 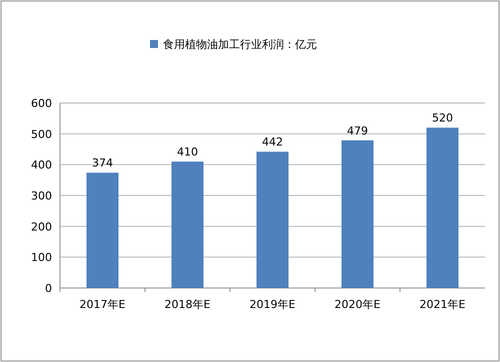 What do you see at coordinates (41, 227) in the screenshot?
I see `y-tick-label: 200` at bounding box center [41, 227].